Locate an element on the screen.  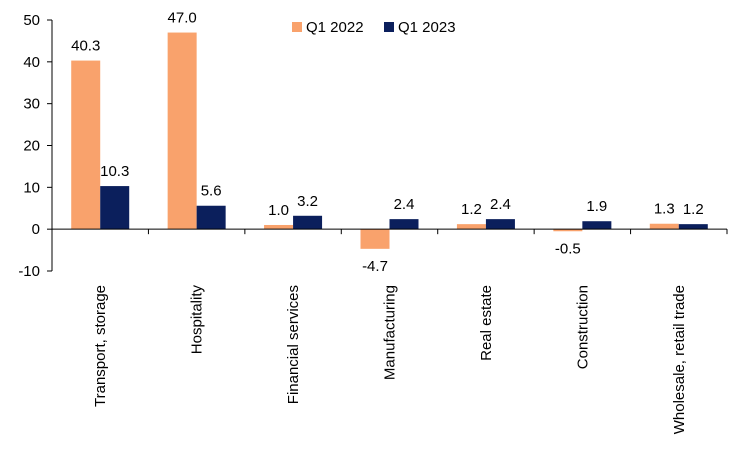
data-label: -4.7 is located at coordinates (375, 266).